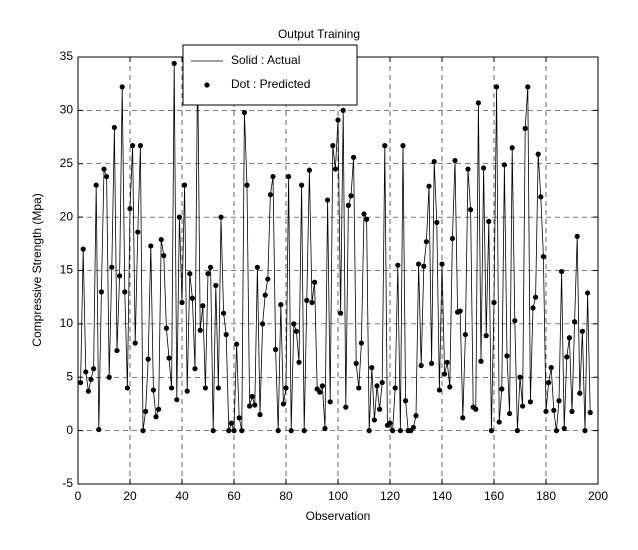 The height and width of the screenshot is (550, 638). Describe the element at coordinates (338, 516) in the screenshot. I see `x-axis-label: Observation` at that location.